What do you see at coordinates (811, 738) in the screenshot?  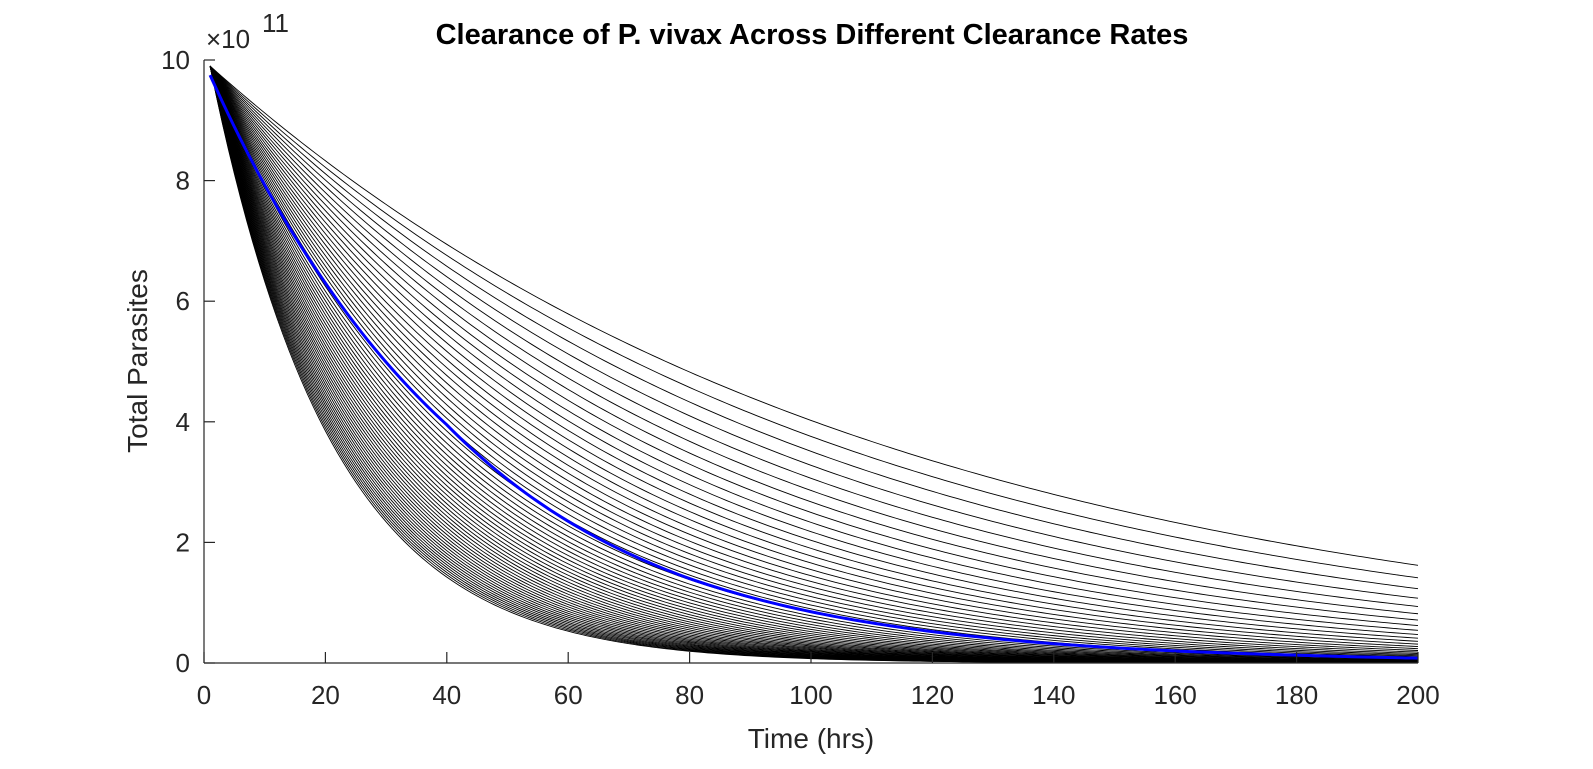 I see `x-axis-label: Time (hrs)` at bounding box center [811, 738].